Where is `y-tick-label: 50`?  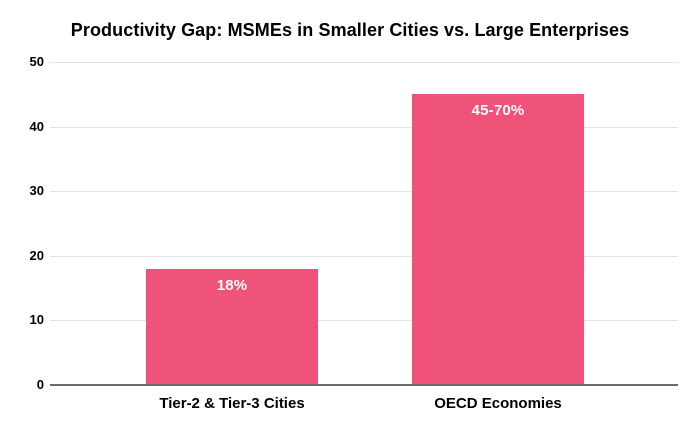
y-tick-label: 50 is located at coordinates (36, 61).